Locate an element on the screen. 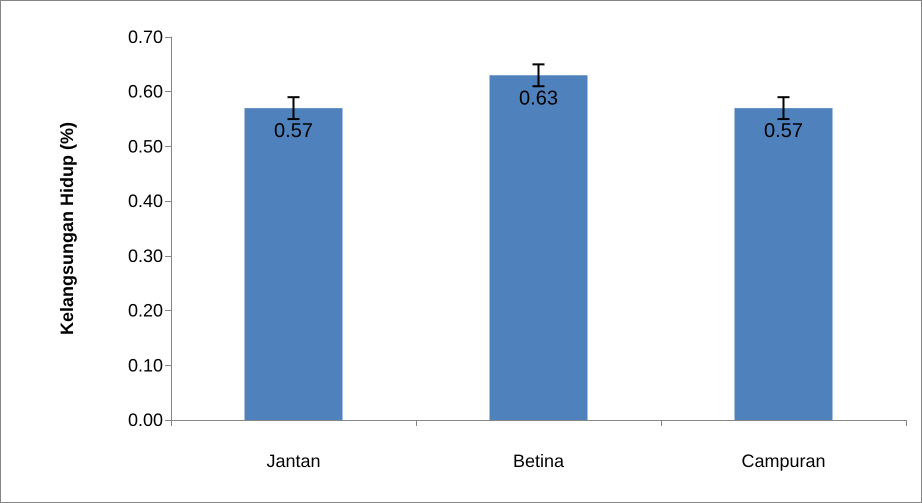 This screenshot has width=922, height=503. y-tick-label: 0.00 is located at coordinates (145, 420).